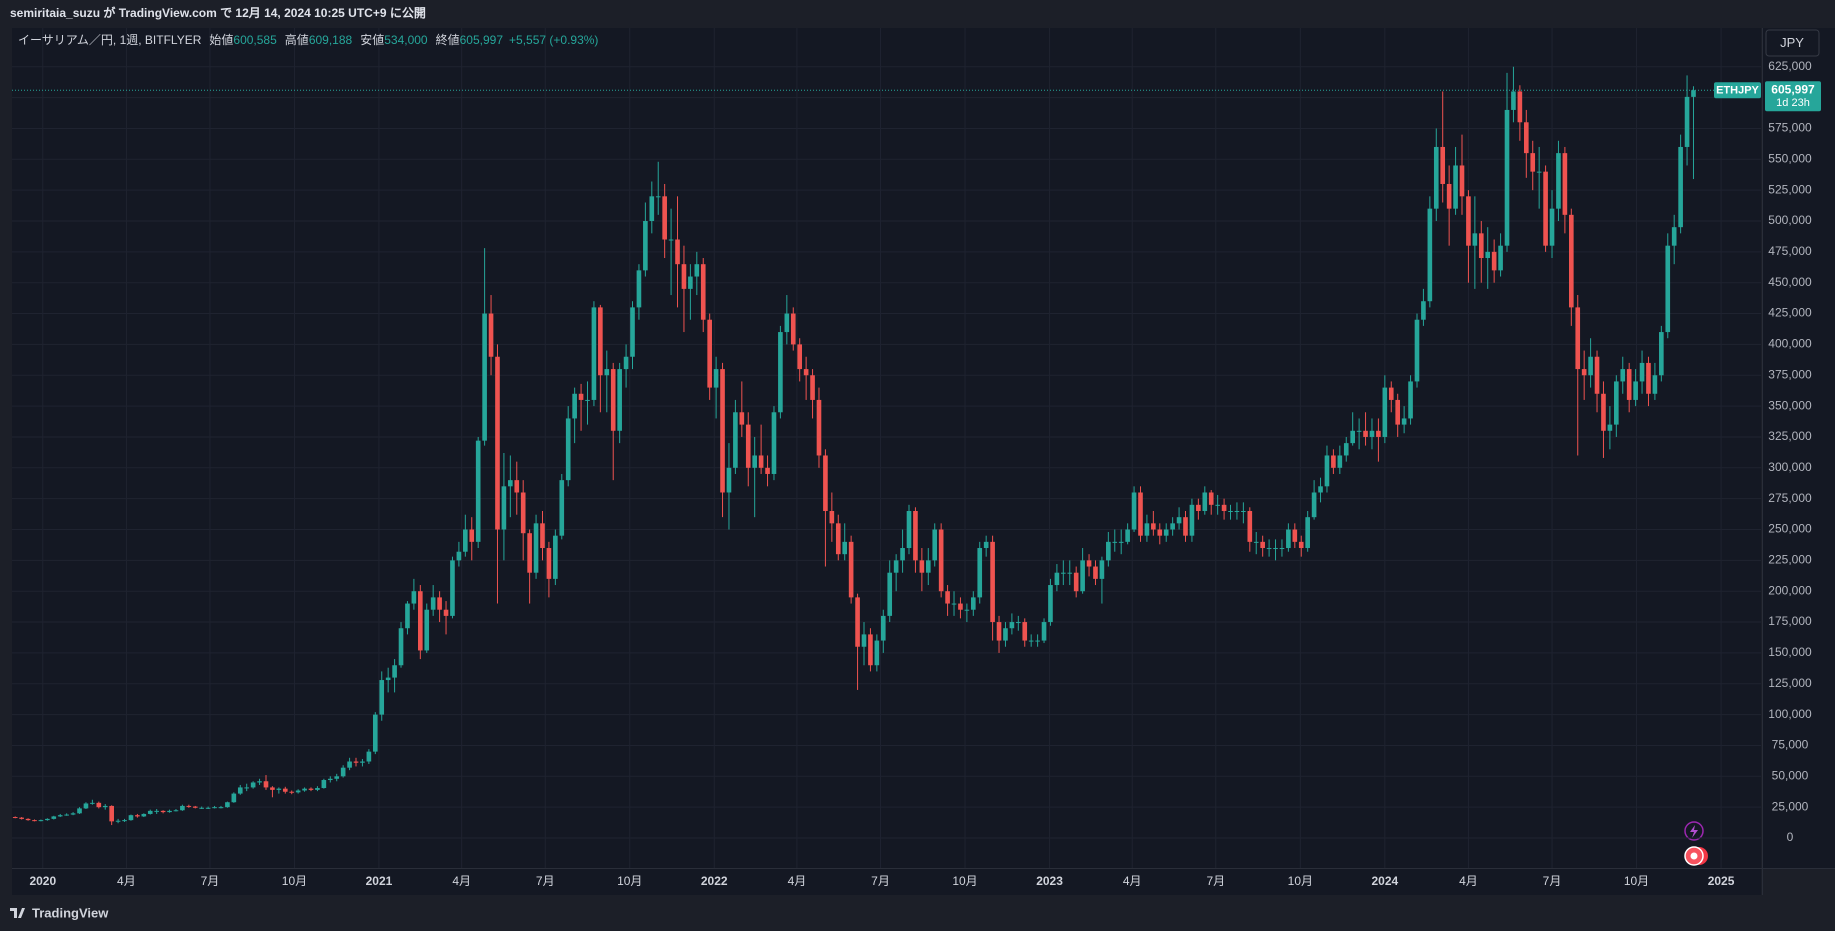  I want to click on symbol-tag-label: ETHJPY, so click(1737, 91).